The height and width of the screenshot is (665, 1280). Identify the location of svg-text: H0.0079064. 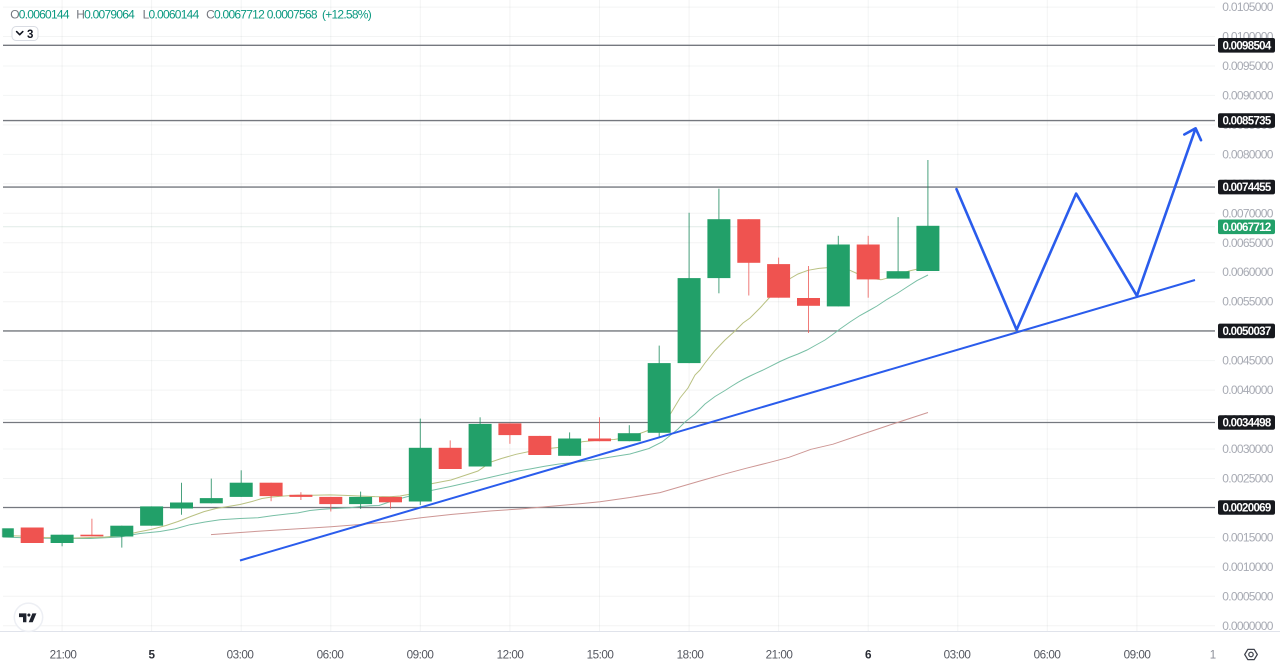
(105, 15).